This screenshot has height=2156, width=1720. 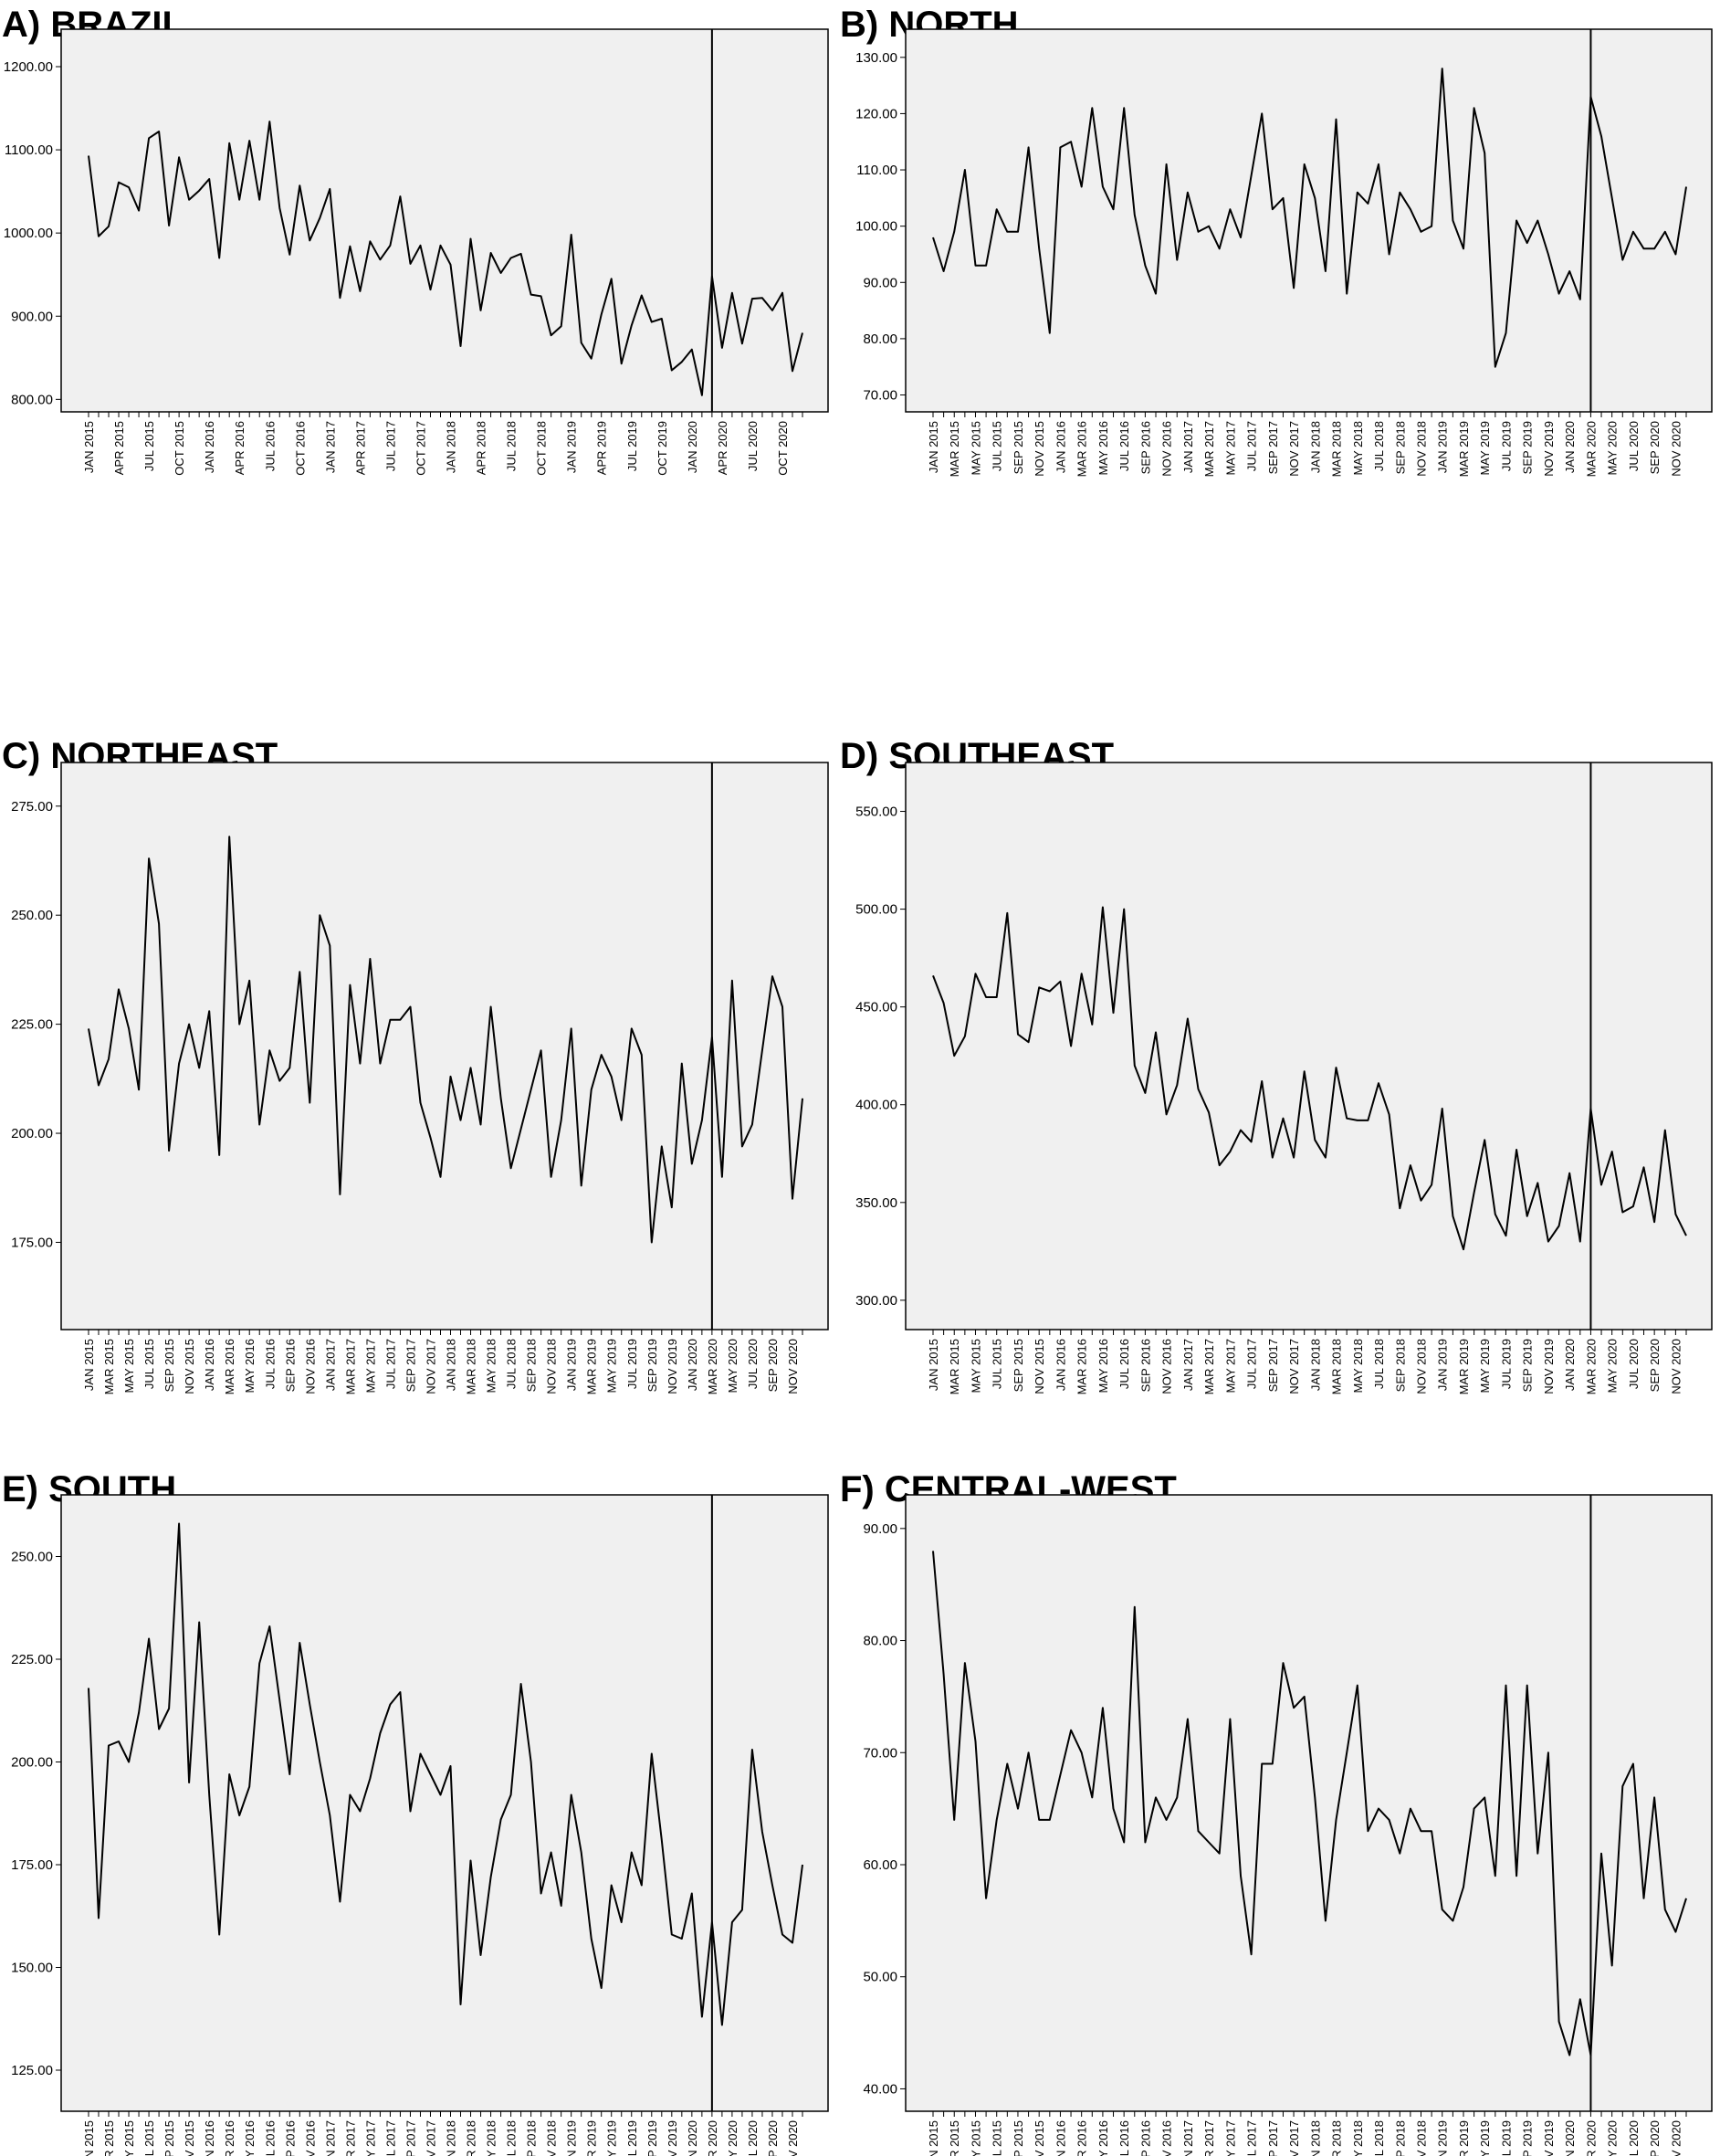 What do you see at coordinates (250, 1366) in the screenshot?
I see `x-tick-label: MAY 2016` at bounding box center [250, 1366].